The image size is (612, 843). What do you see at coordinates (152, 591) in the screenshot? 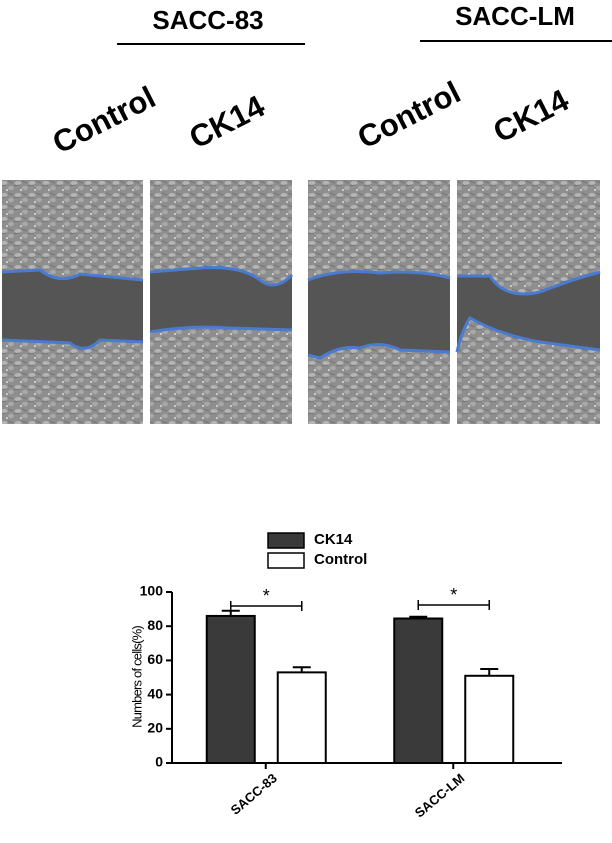
I see `y-tick-label: 100` at bounding box center [152, 591].